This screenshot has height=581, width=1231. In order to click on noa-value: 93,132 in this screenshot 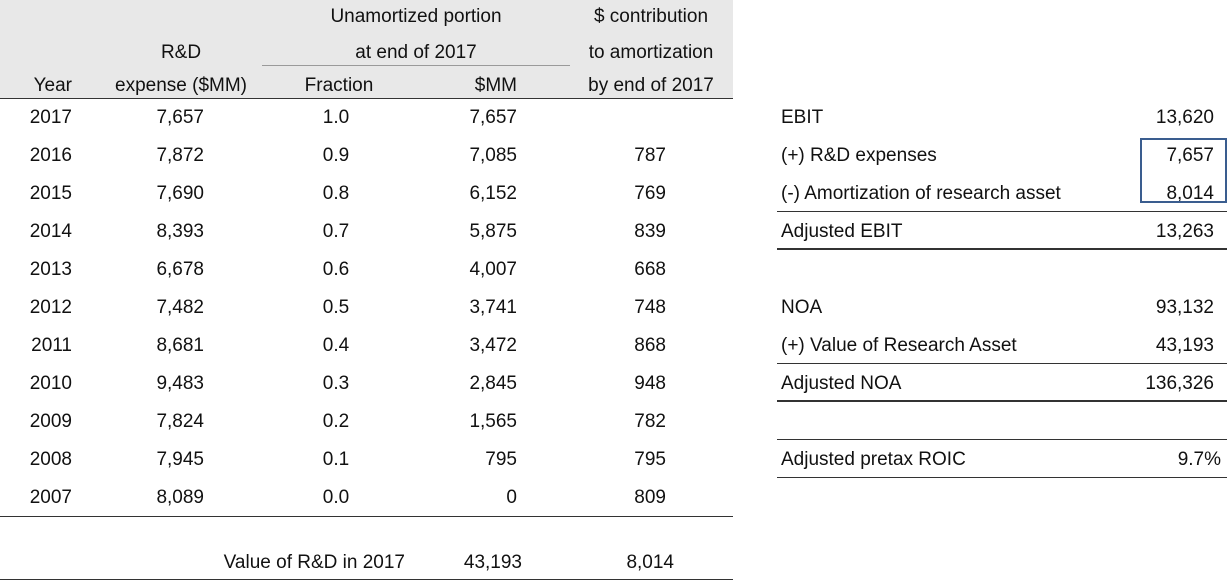, I will do `click(1184, 307)`.